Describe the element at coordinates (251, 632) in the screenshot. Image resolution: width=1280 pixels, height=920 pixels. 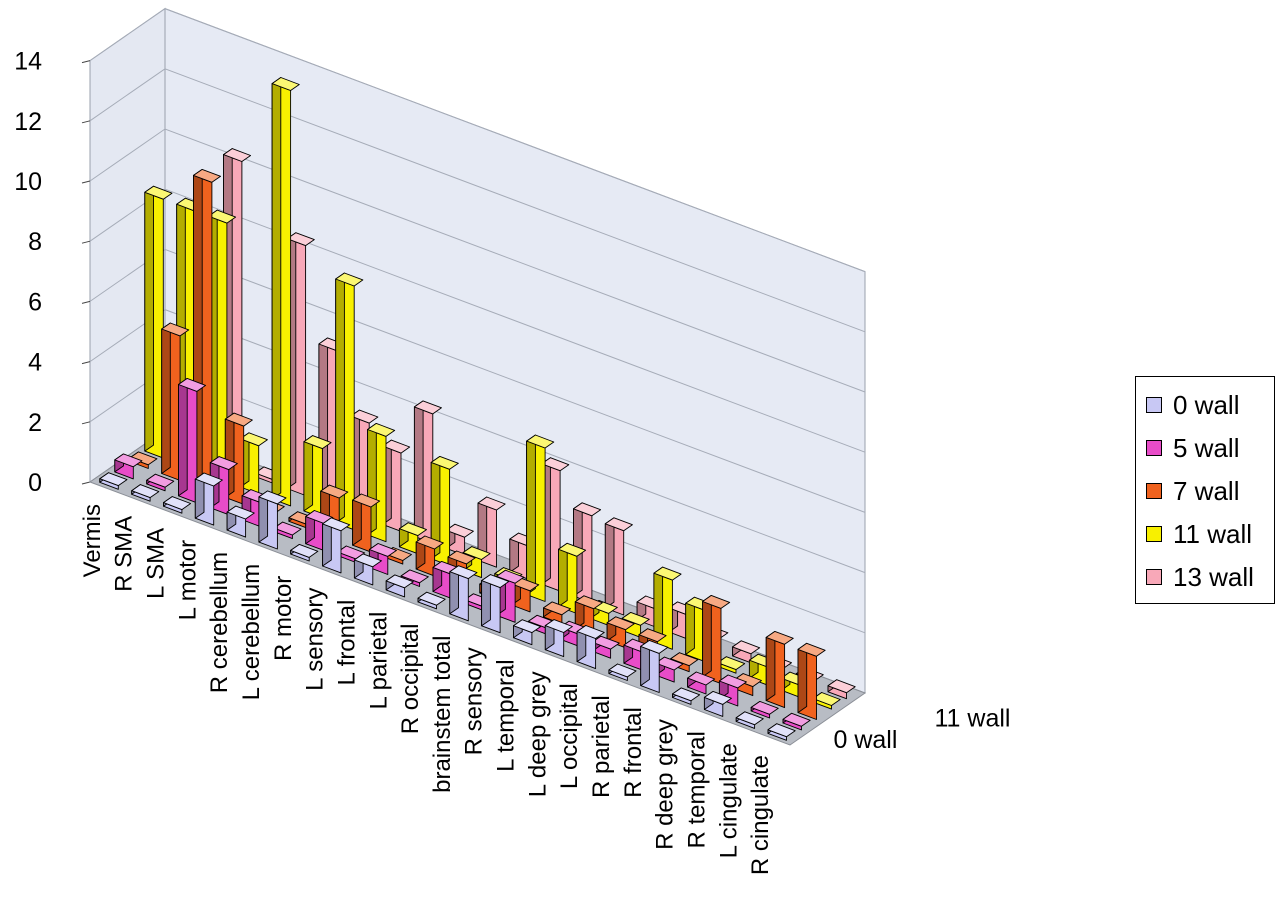
I see `category-label: L cerebellum` at that location.